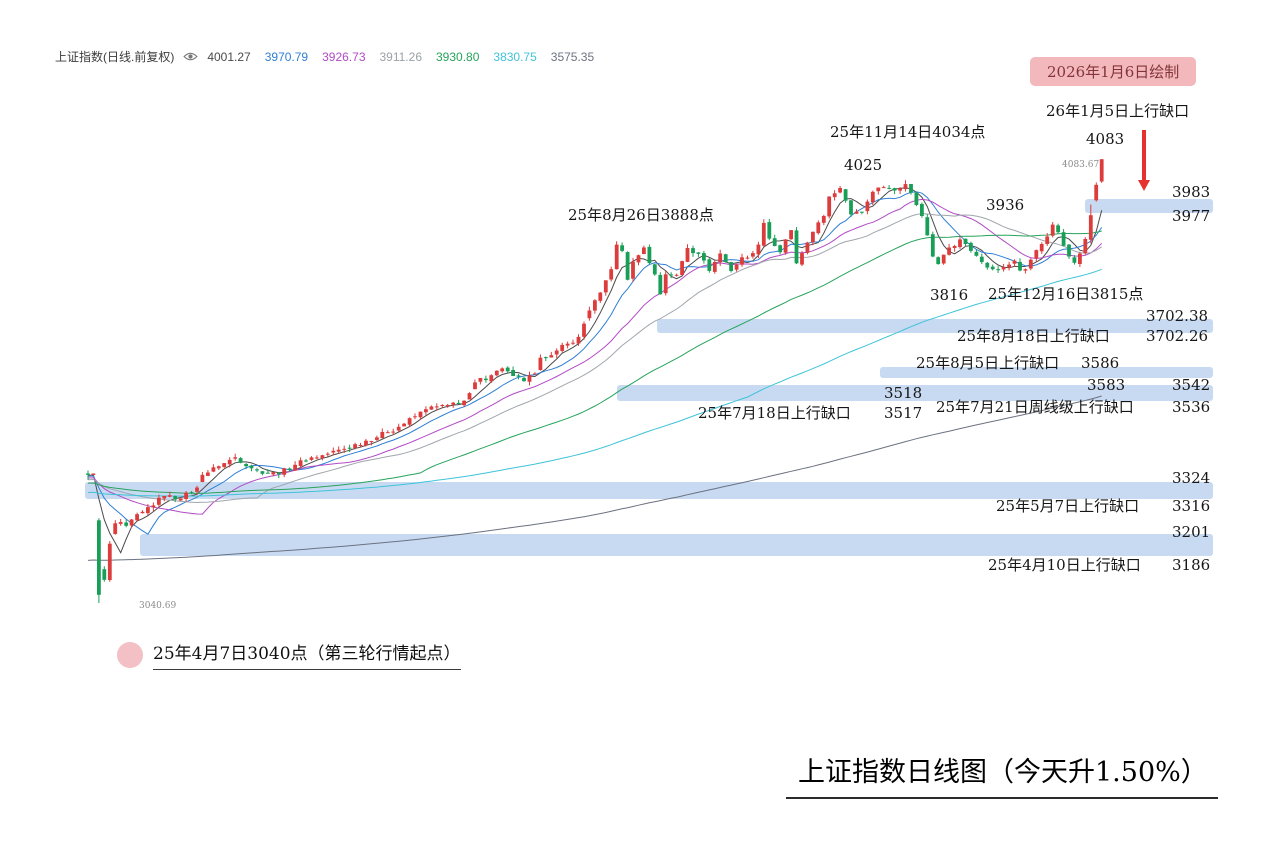 The height and width of the screenshot is (844, 1273). What do you see at coordinates (458, 56) in the screenshot?
I see `legend-ma60: 3930.80` at bounding box center [458, 56].